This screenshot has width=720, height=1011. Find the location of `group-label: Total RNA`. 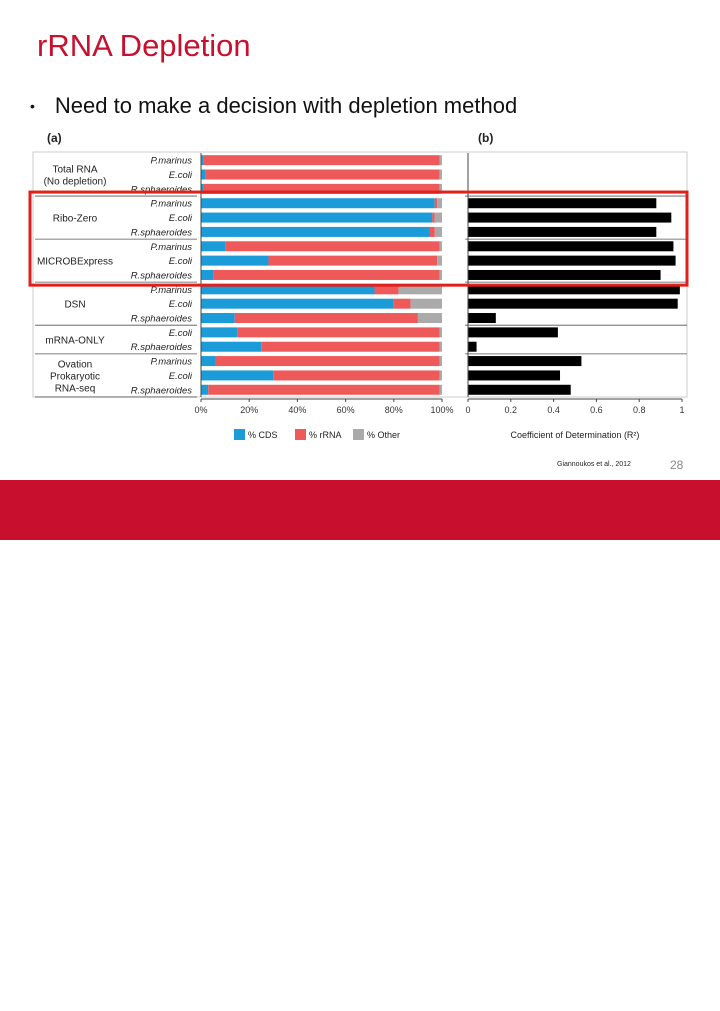

group-label: Total RNA is located at coordinates (74, 170).